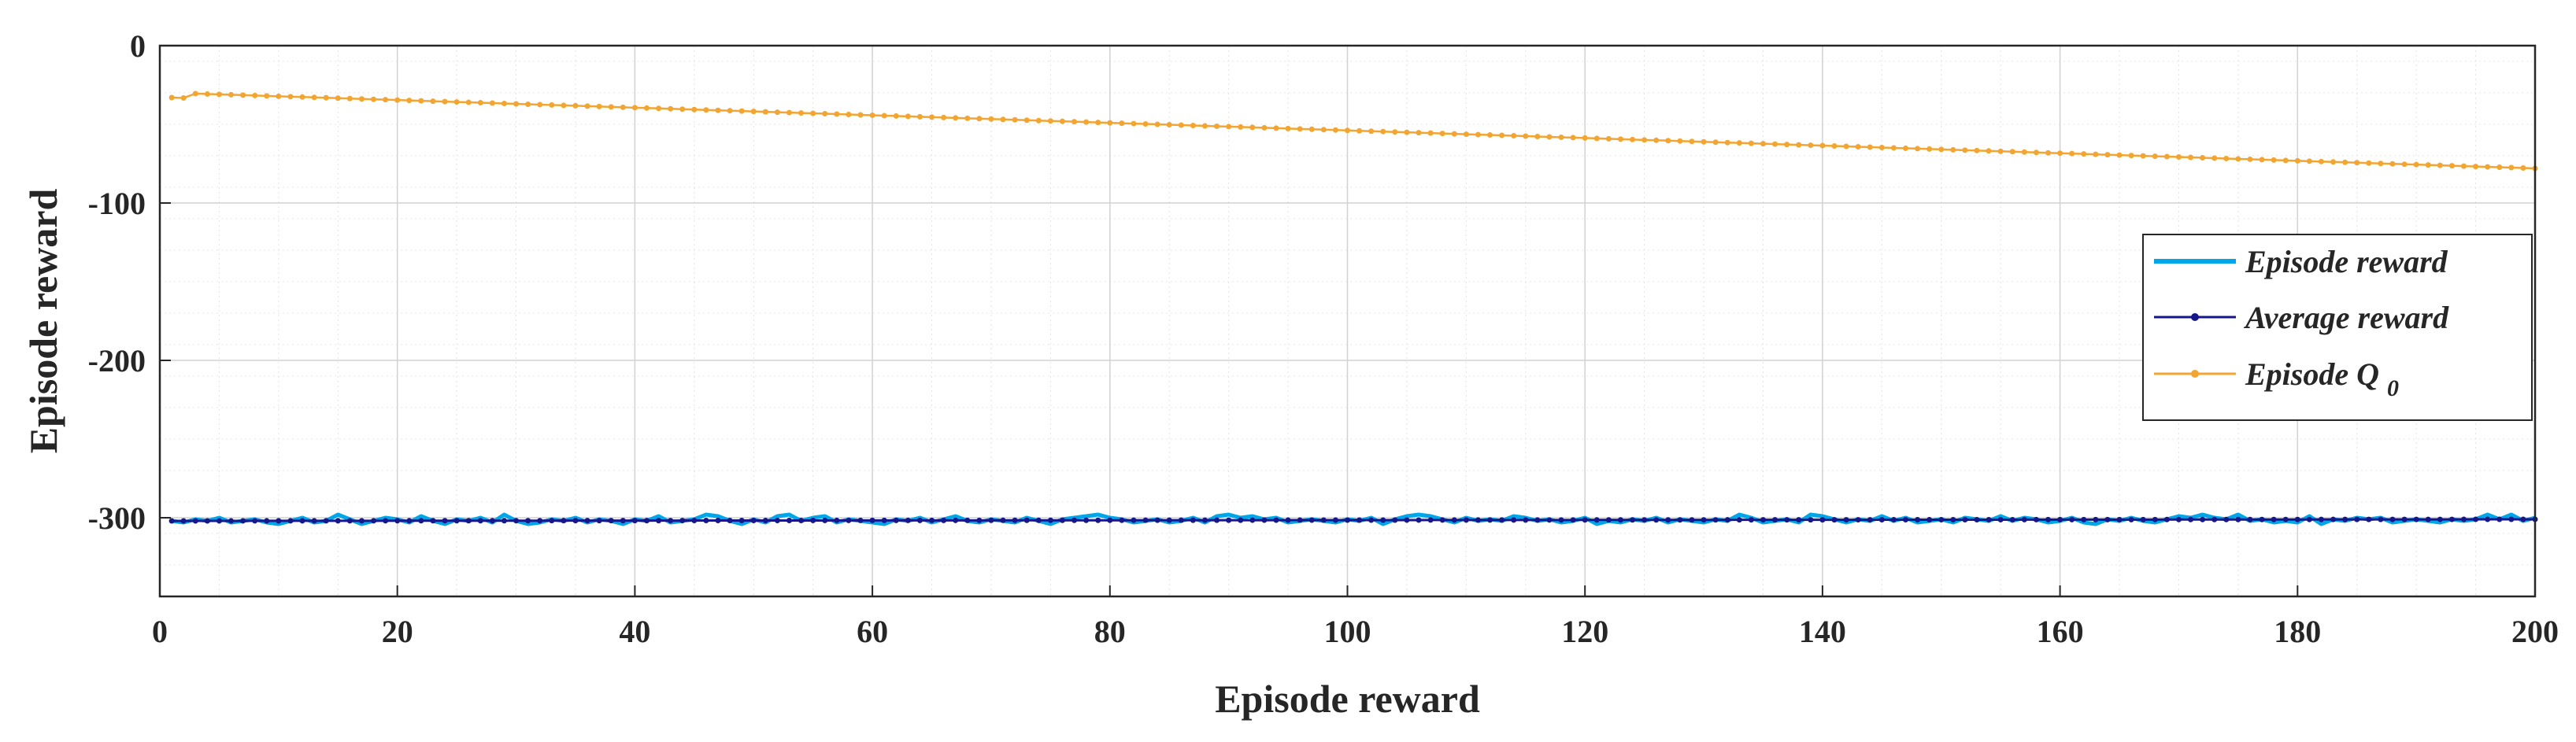 The width and height of the screenshot is (2576, 742). I want to click on legend-label-episode-q0-subscript: 0, so click(2393, 388).